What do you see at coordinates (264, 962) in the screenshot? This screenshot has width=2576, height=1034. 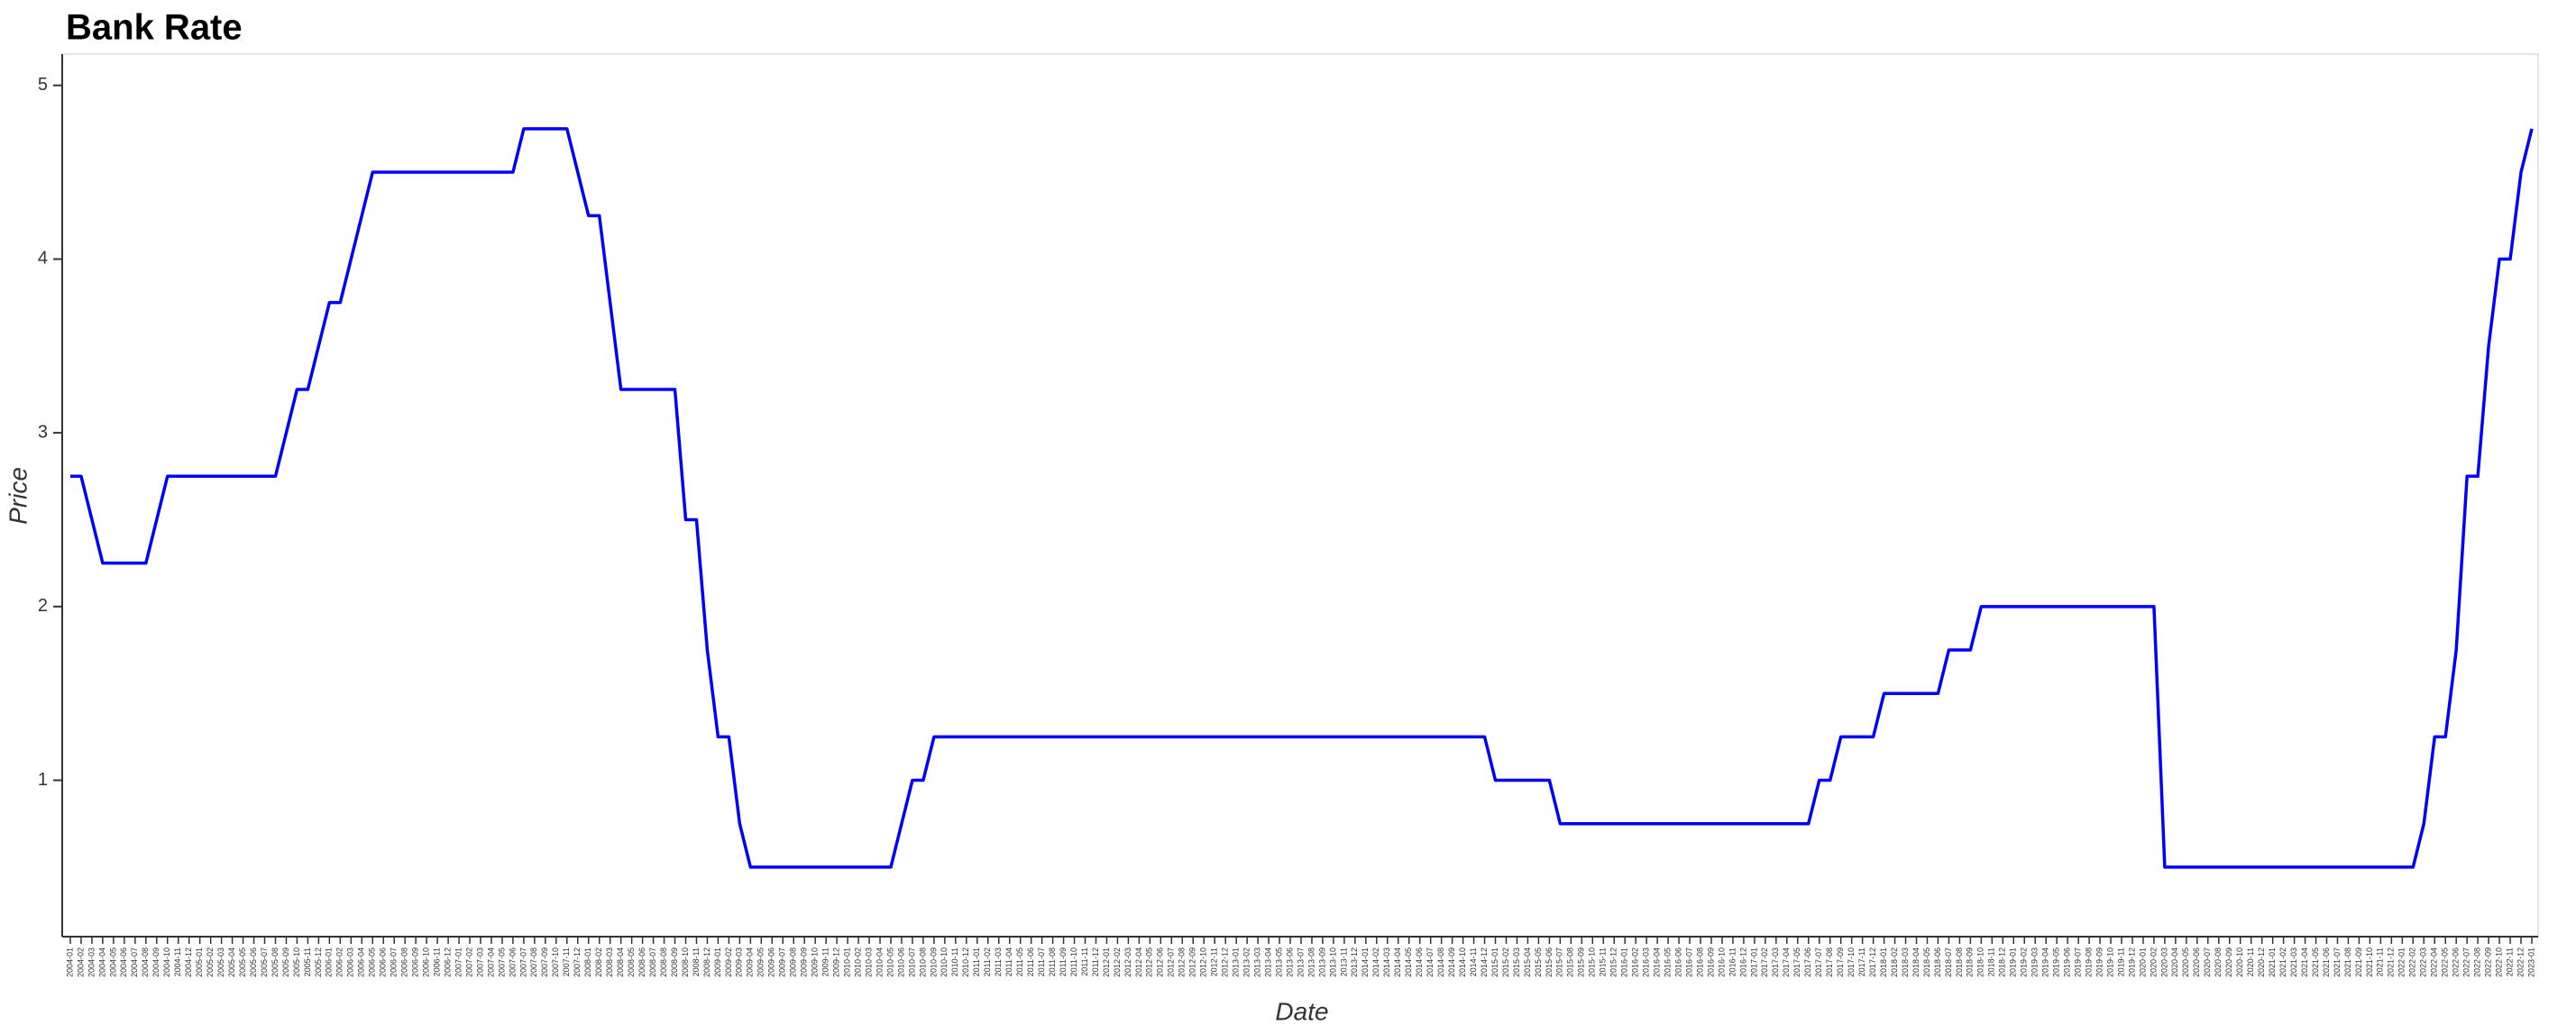 I see `x-tick-label: 2005-07` at bounding box center [264, 962].